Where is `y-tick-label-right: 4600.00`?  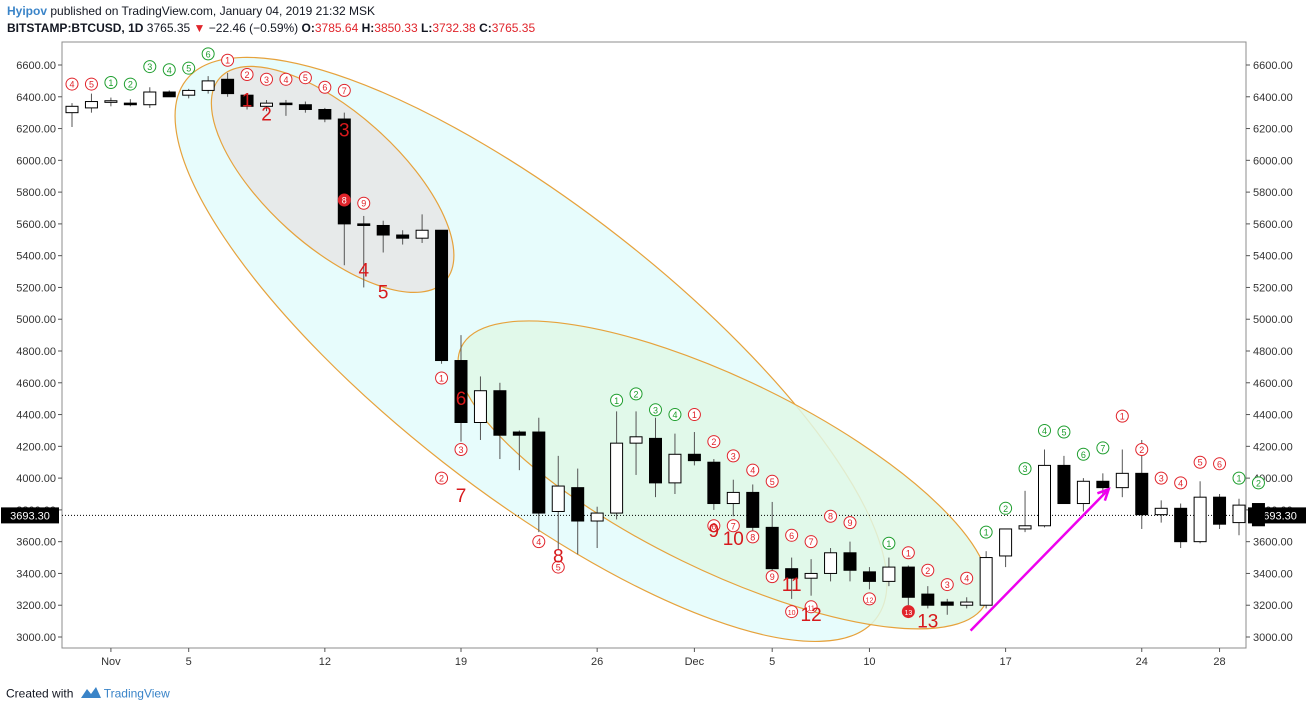
y-tick-label-right: 4600.00 is located at coordinates (1273, 384).